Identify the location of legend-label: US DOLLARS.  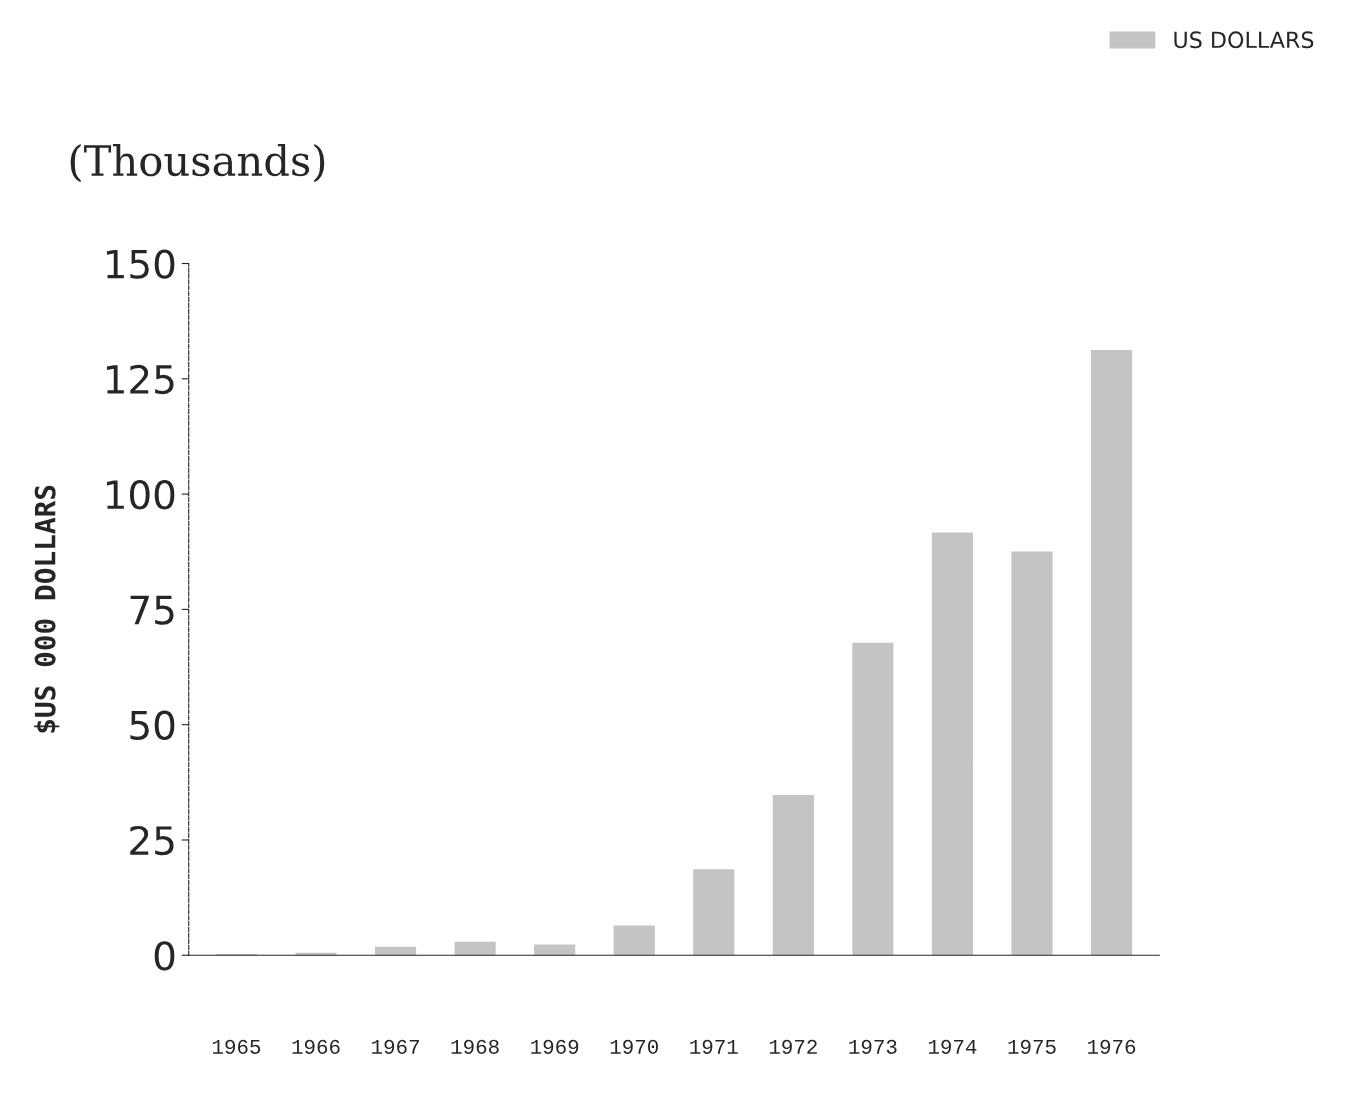
(1244, 40).